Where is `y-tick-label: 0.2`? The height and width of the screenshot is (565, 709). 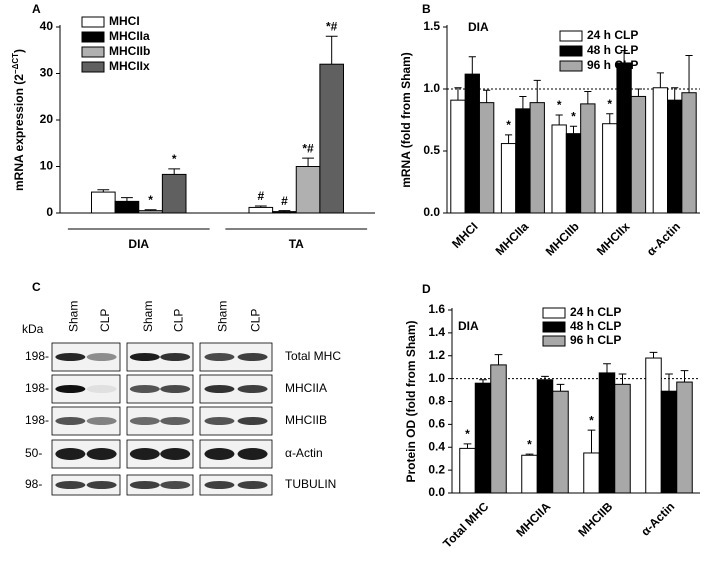 y-tick-label: 0.2 is located at coordinates (436, 469).